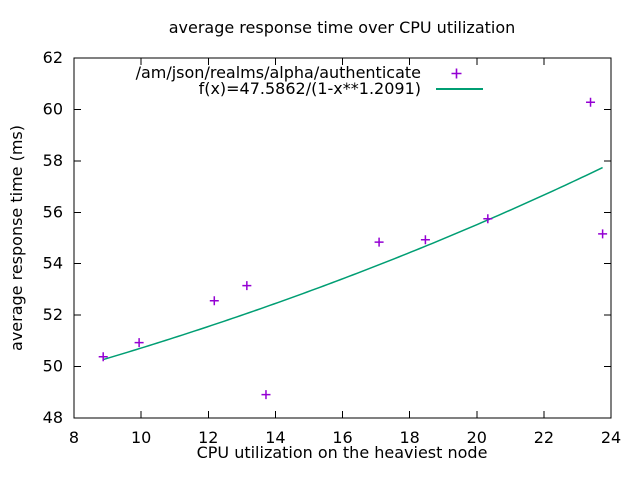  What do you see at coordinates (342, 437) in the screenshot?
I see `x-tick-label: 16` at bounding box center [342, 437].